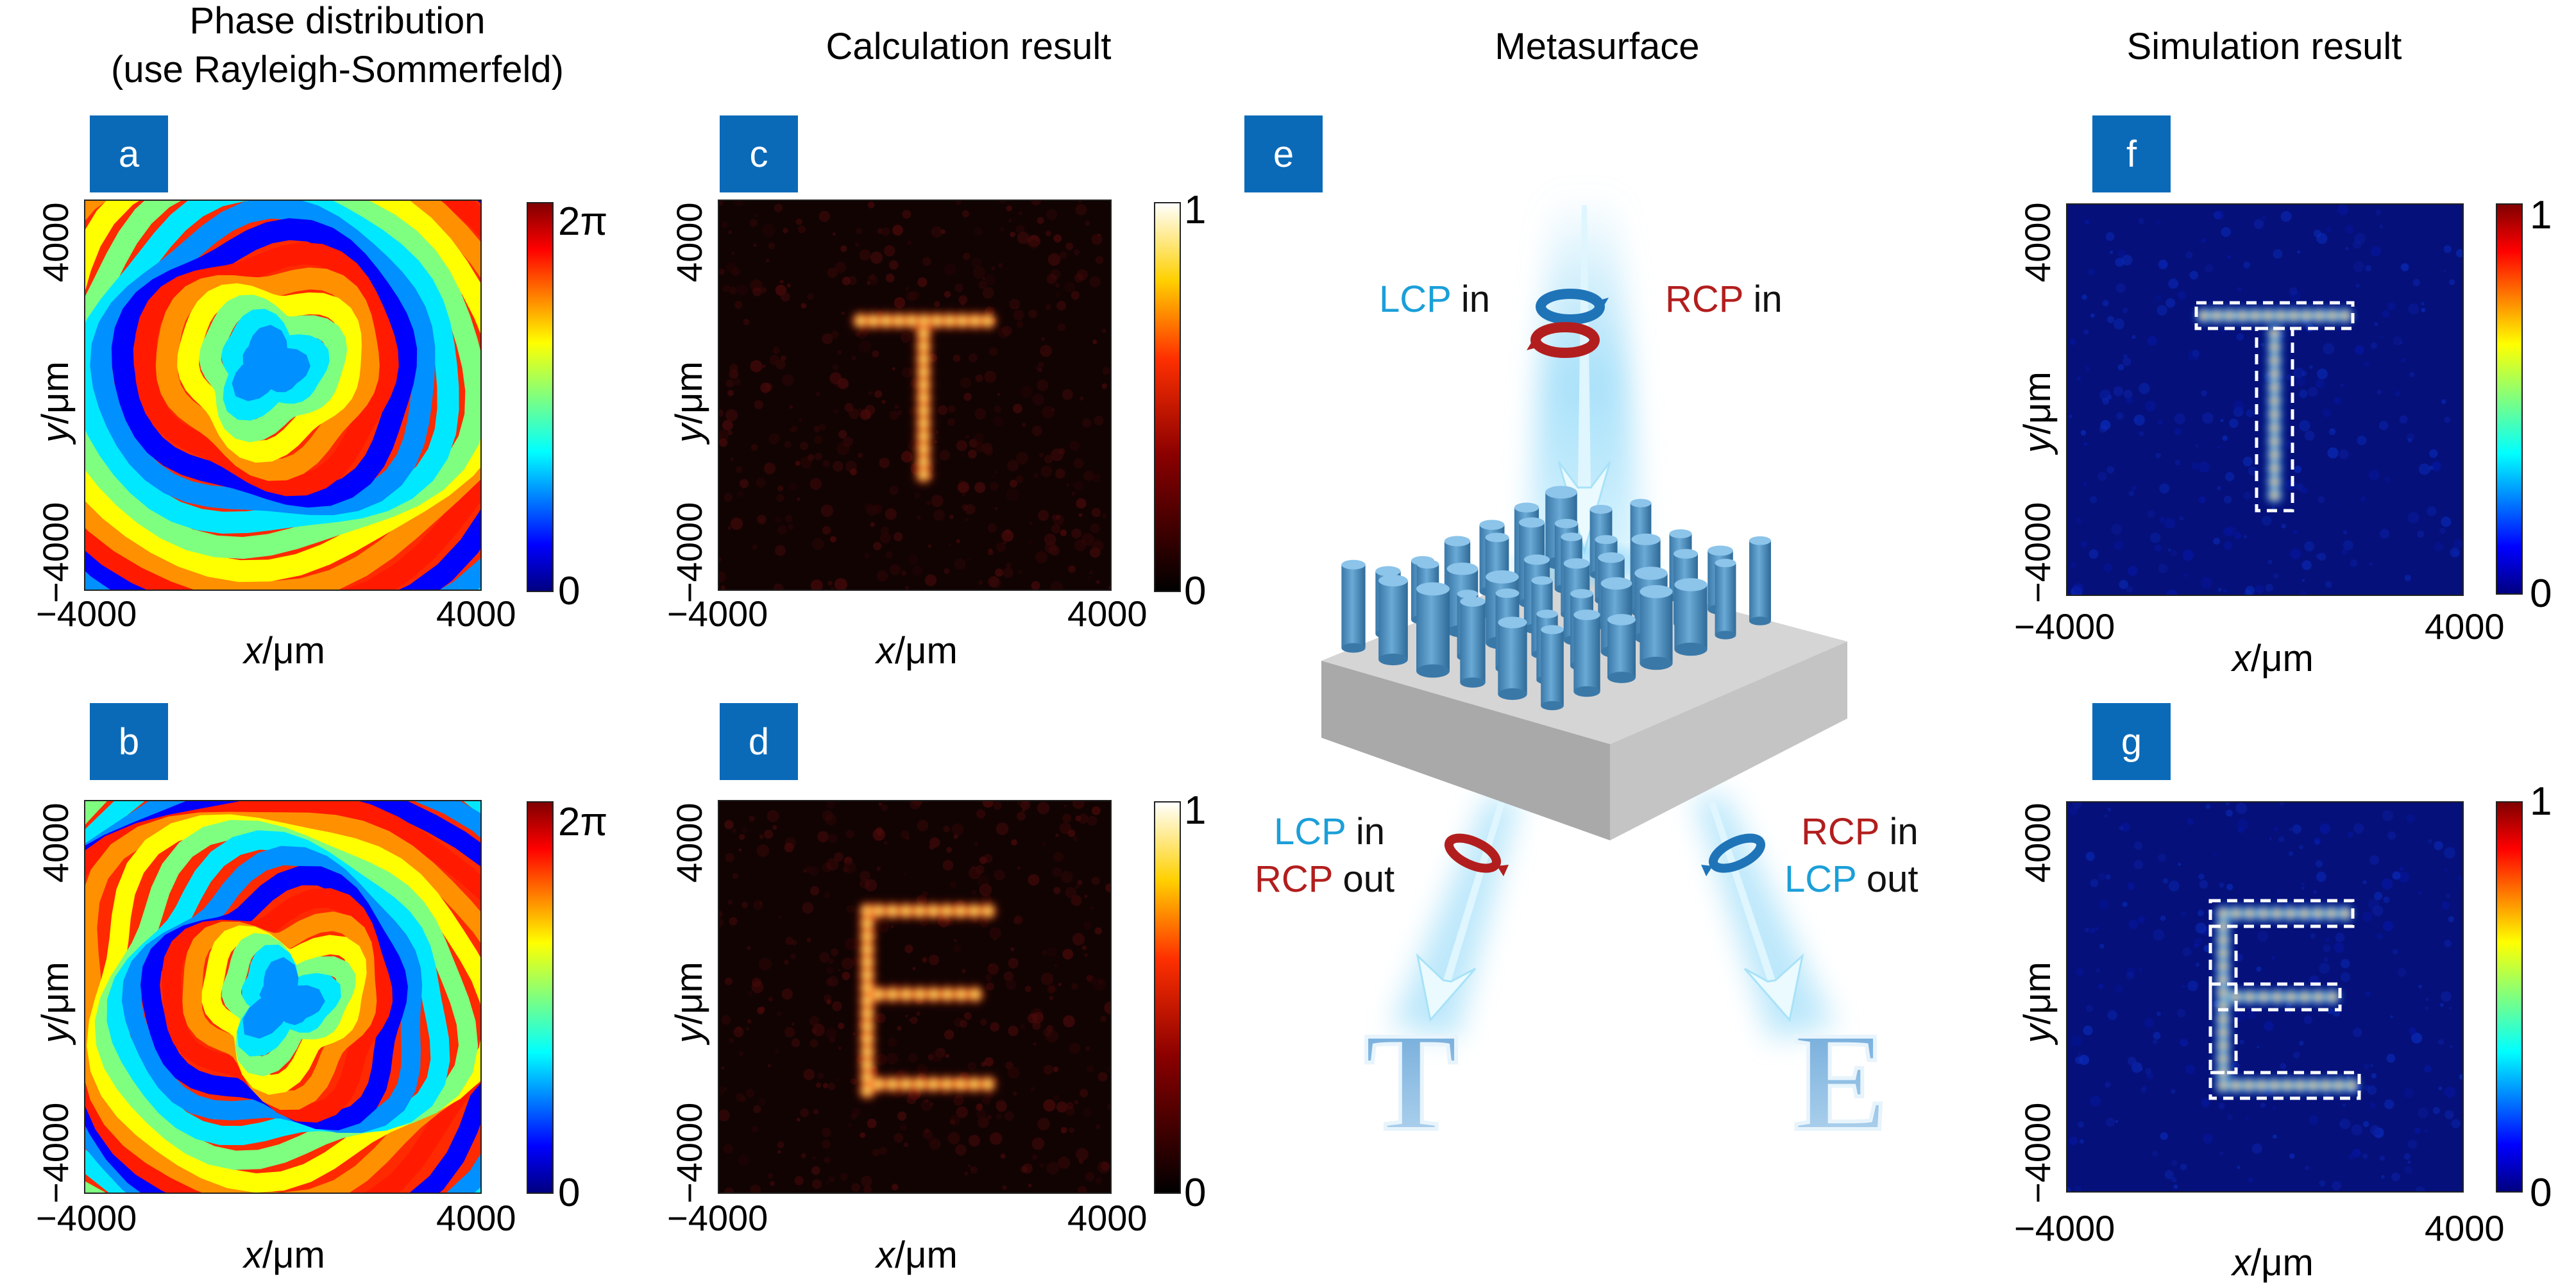 The height and width of the screenshot is (1283, 2576). Describe the element at coordinates (476, 613) in the screenshot. I see `a-x-max: 4000` at that location.